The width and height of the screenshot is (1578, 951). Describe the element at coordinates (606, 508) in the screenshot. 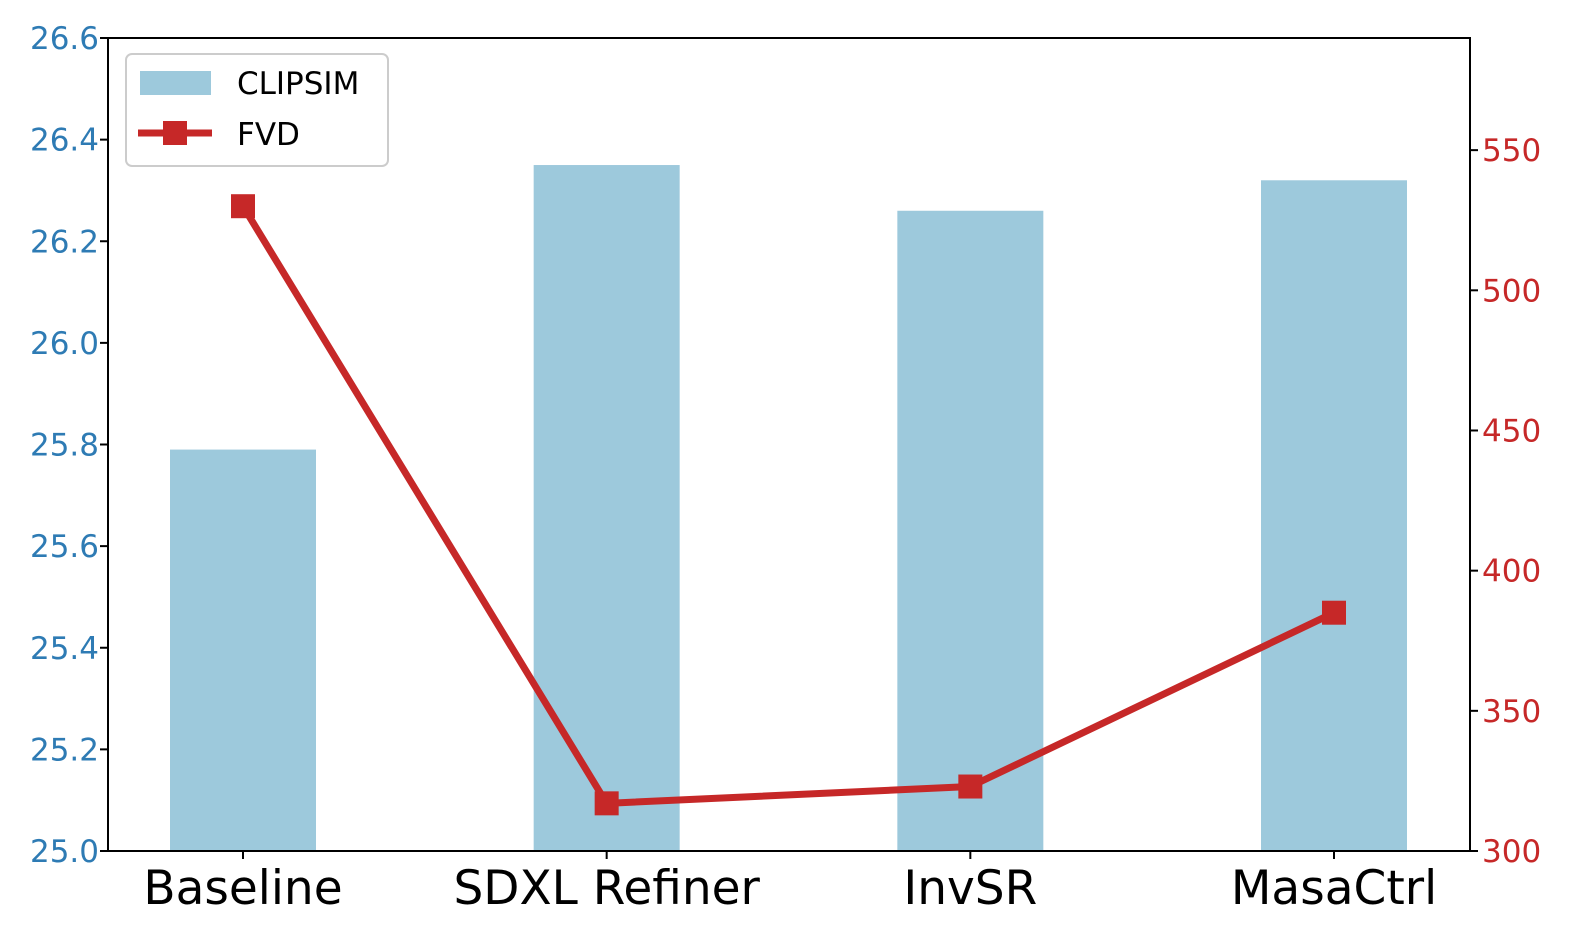

I see `bar-clipsim-sdxl-refiner` at that location.